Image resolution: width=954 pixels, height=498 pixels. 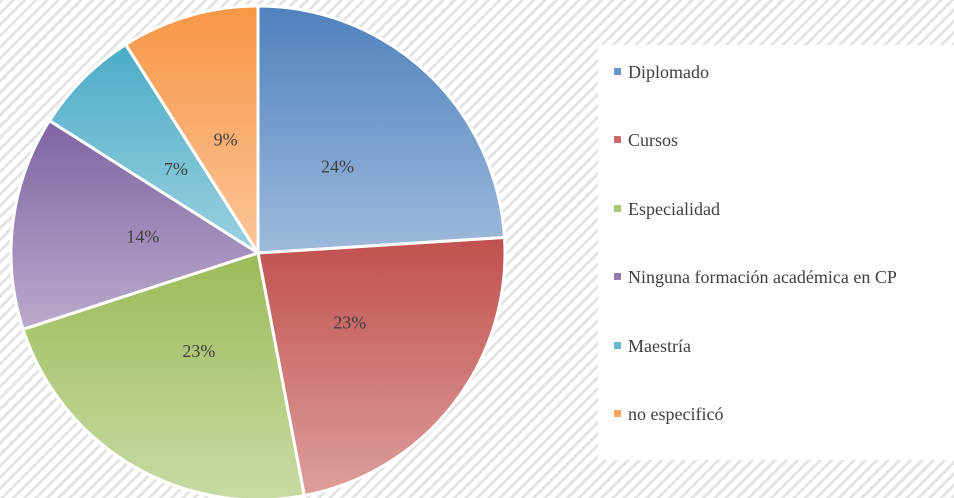 I want to click on legend-item: no especificó, so click(x=784, y=414).